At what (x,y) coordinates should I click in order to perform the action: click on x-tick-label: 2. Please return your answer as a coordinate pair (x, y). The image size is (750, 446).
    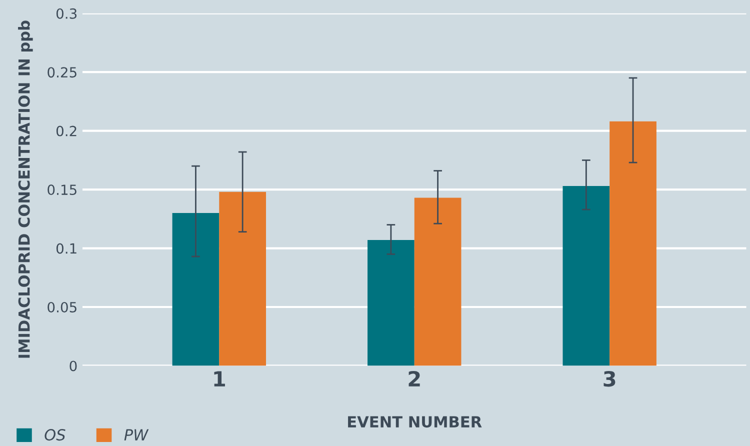
    Looking at the image, I should click on (414, 378).